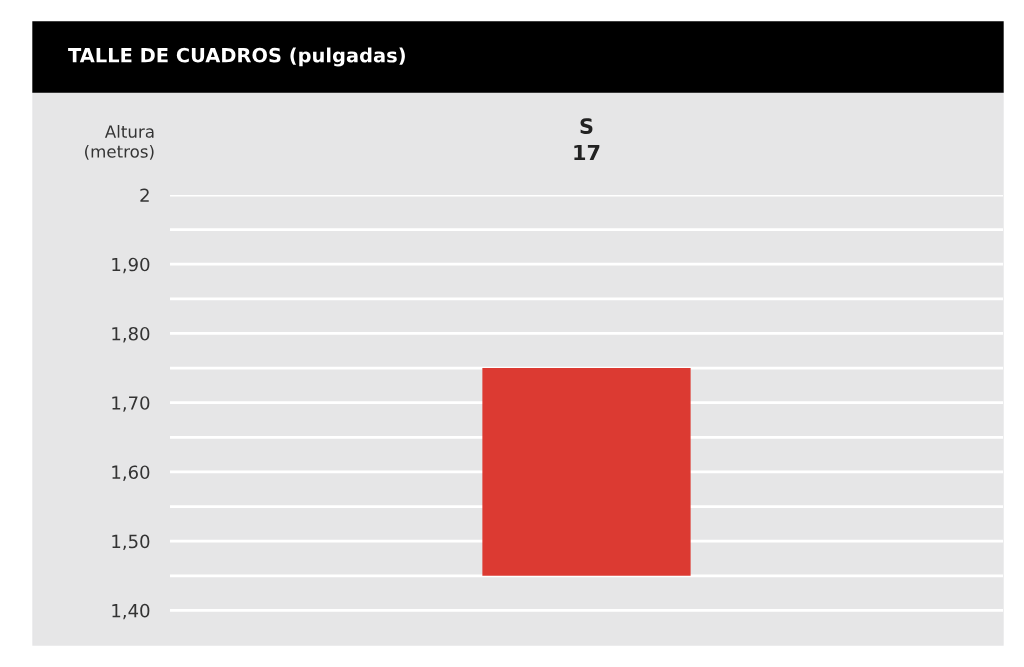 The height and width of the screenshot is (667, 1024). What do you see at coordinates (131, 334) in the screenshot?
I see `y-tick-label: 1,80` at bounding box center [131, 334].